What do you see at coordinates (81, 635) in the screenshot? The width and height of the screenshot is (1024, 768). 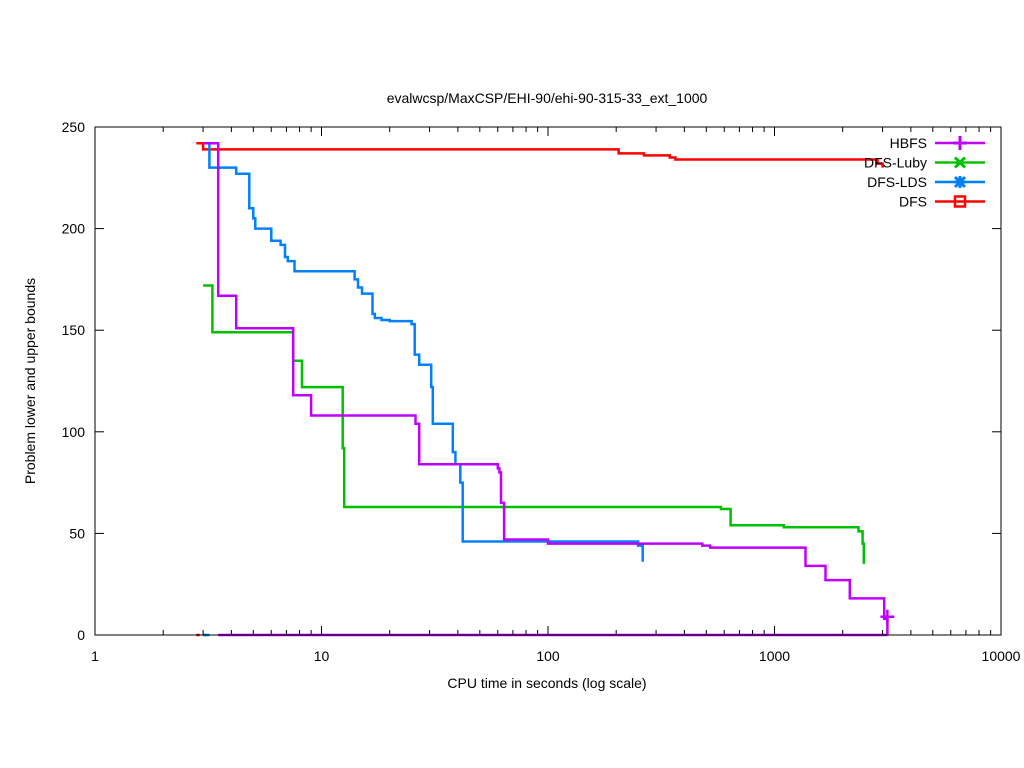 I see `y-tick-label: 0` at bounding box center [81, 635].